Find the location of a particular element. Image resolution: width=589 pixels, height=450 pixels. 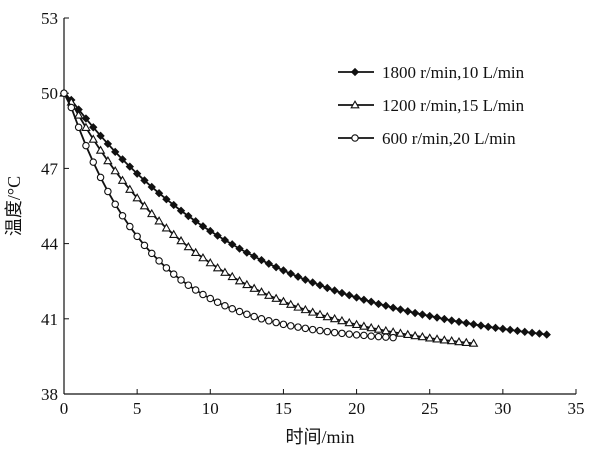

x-axis-label: 时间/min is located at coordinates (319, 437).